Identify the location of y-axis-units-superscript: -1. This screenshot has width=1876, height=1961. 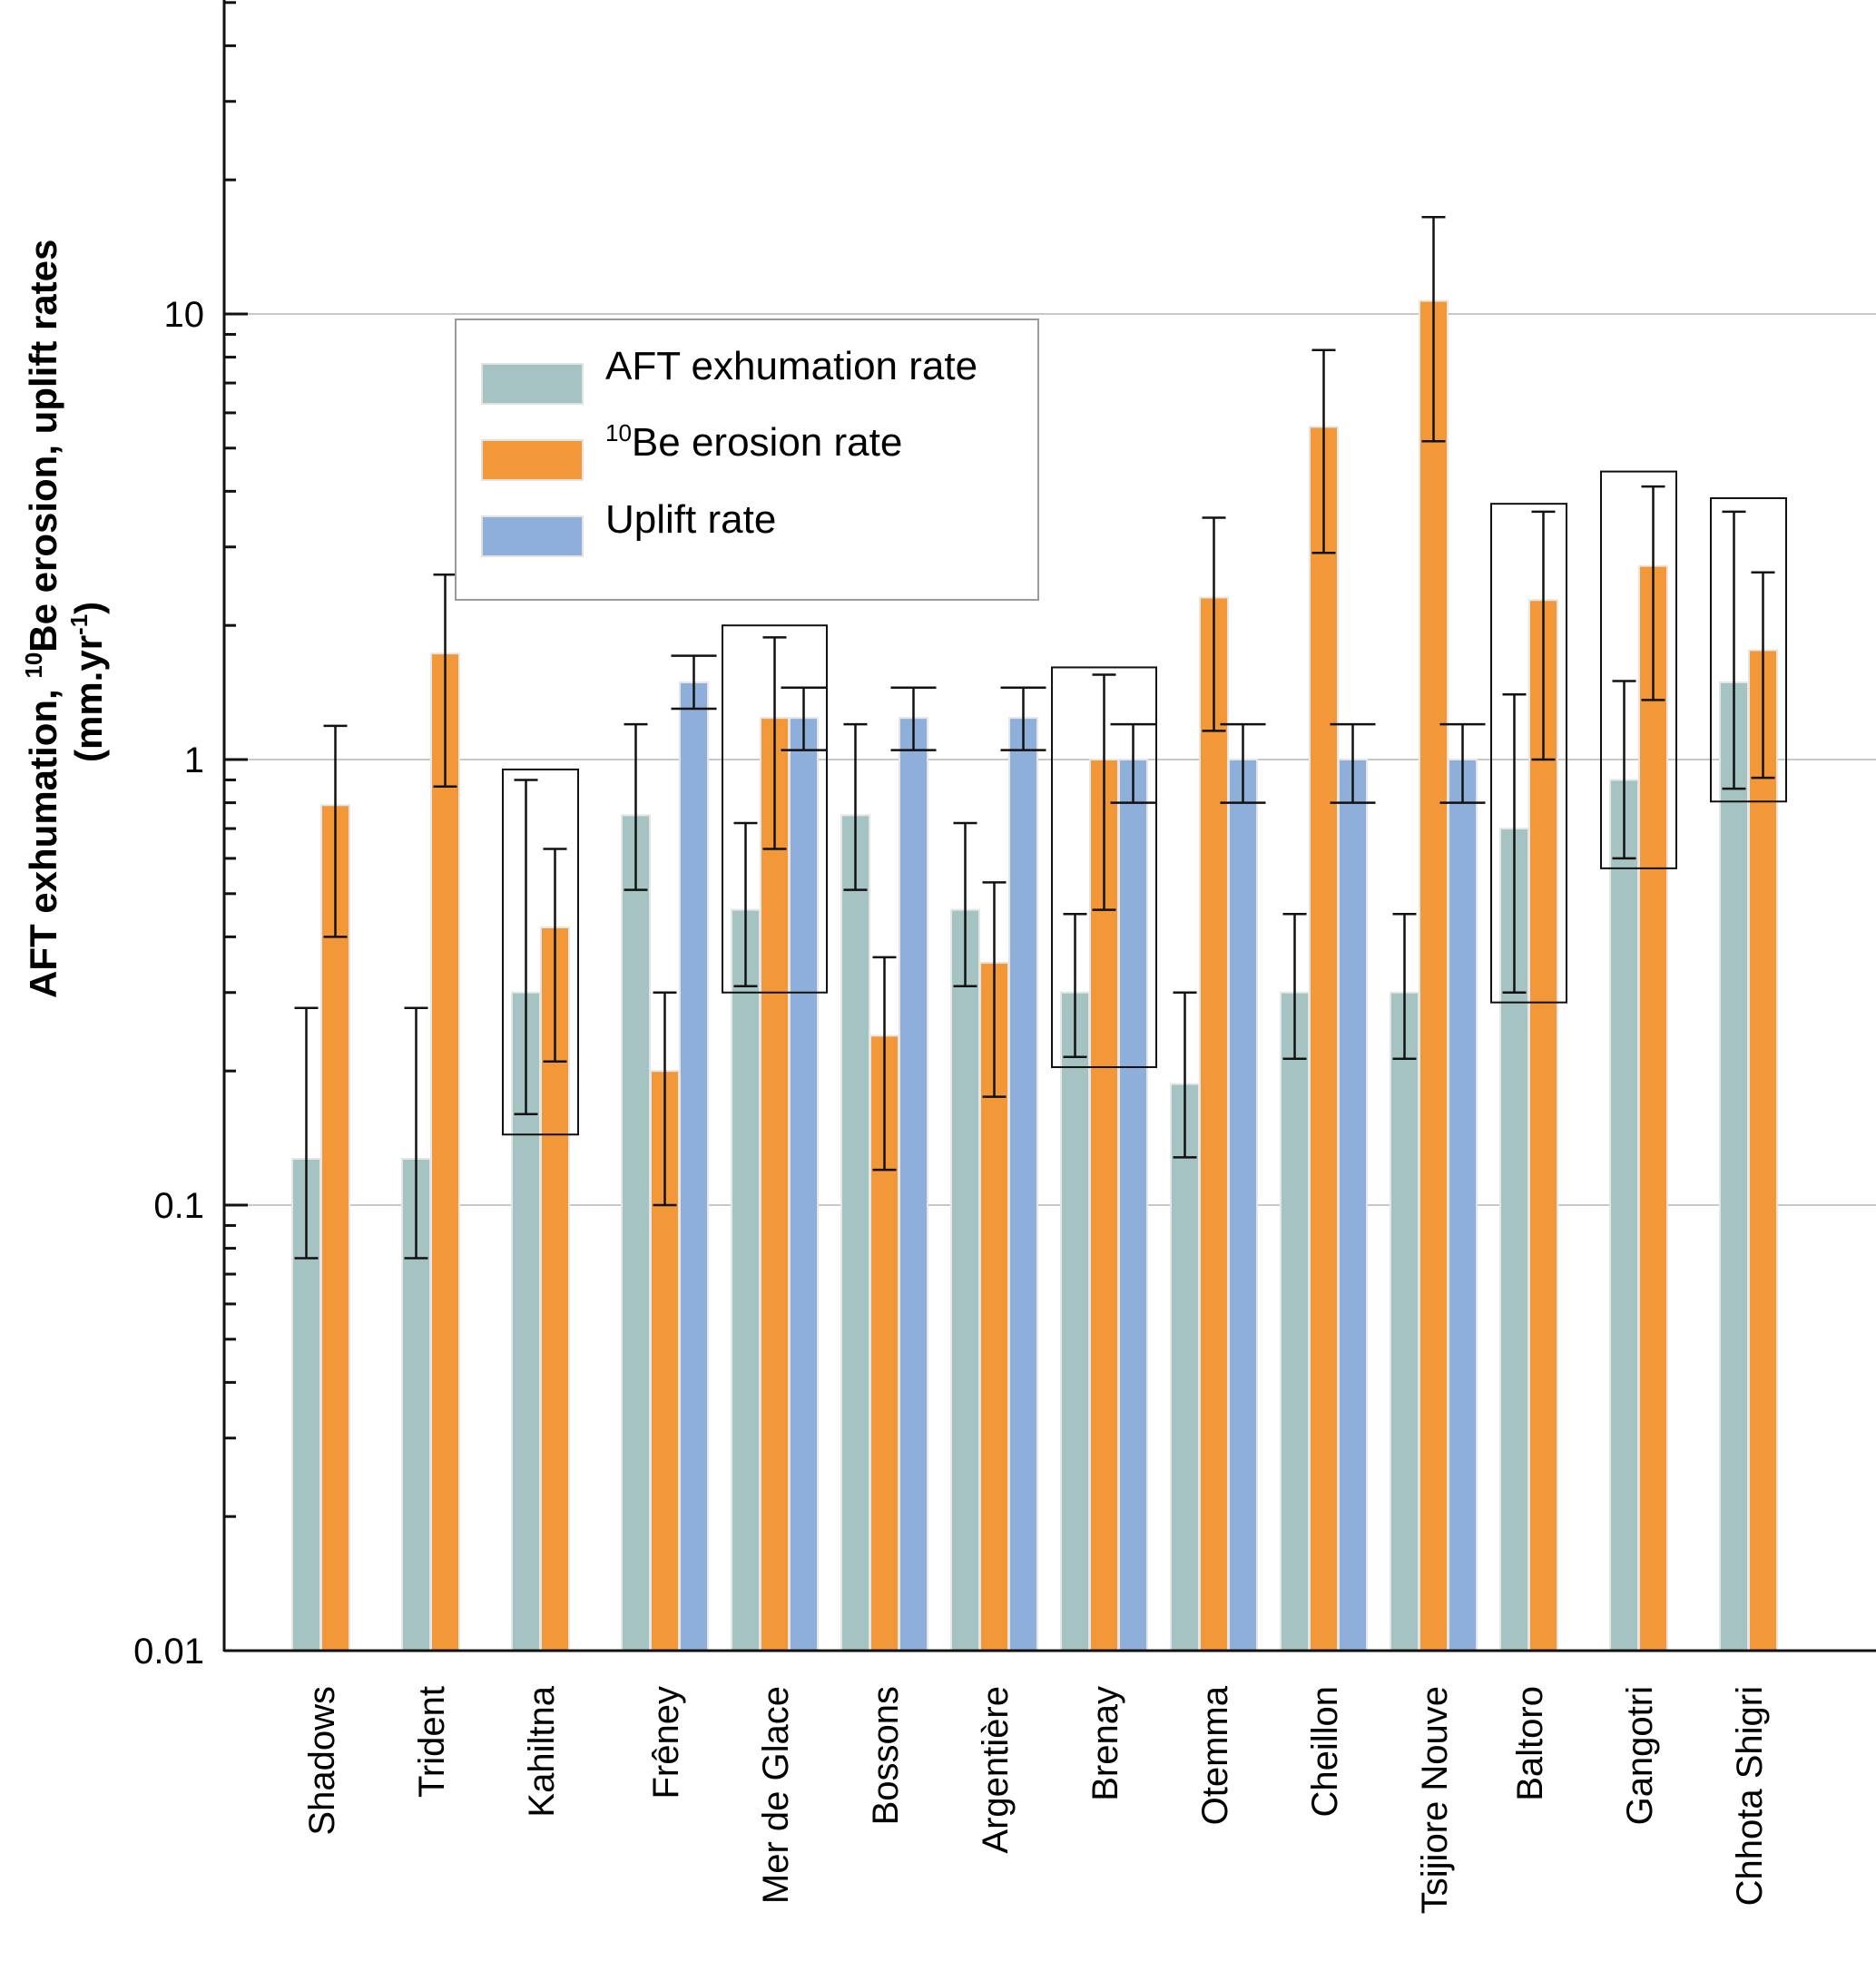
(79, 624).